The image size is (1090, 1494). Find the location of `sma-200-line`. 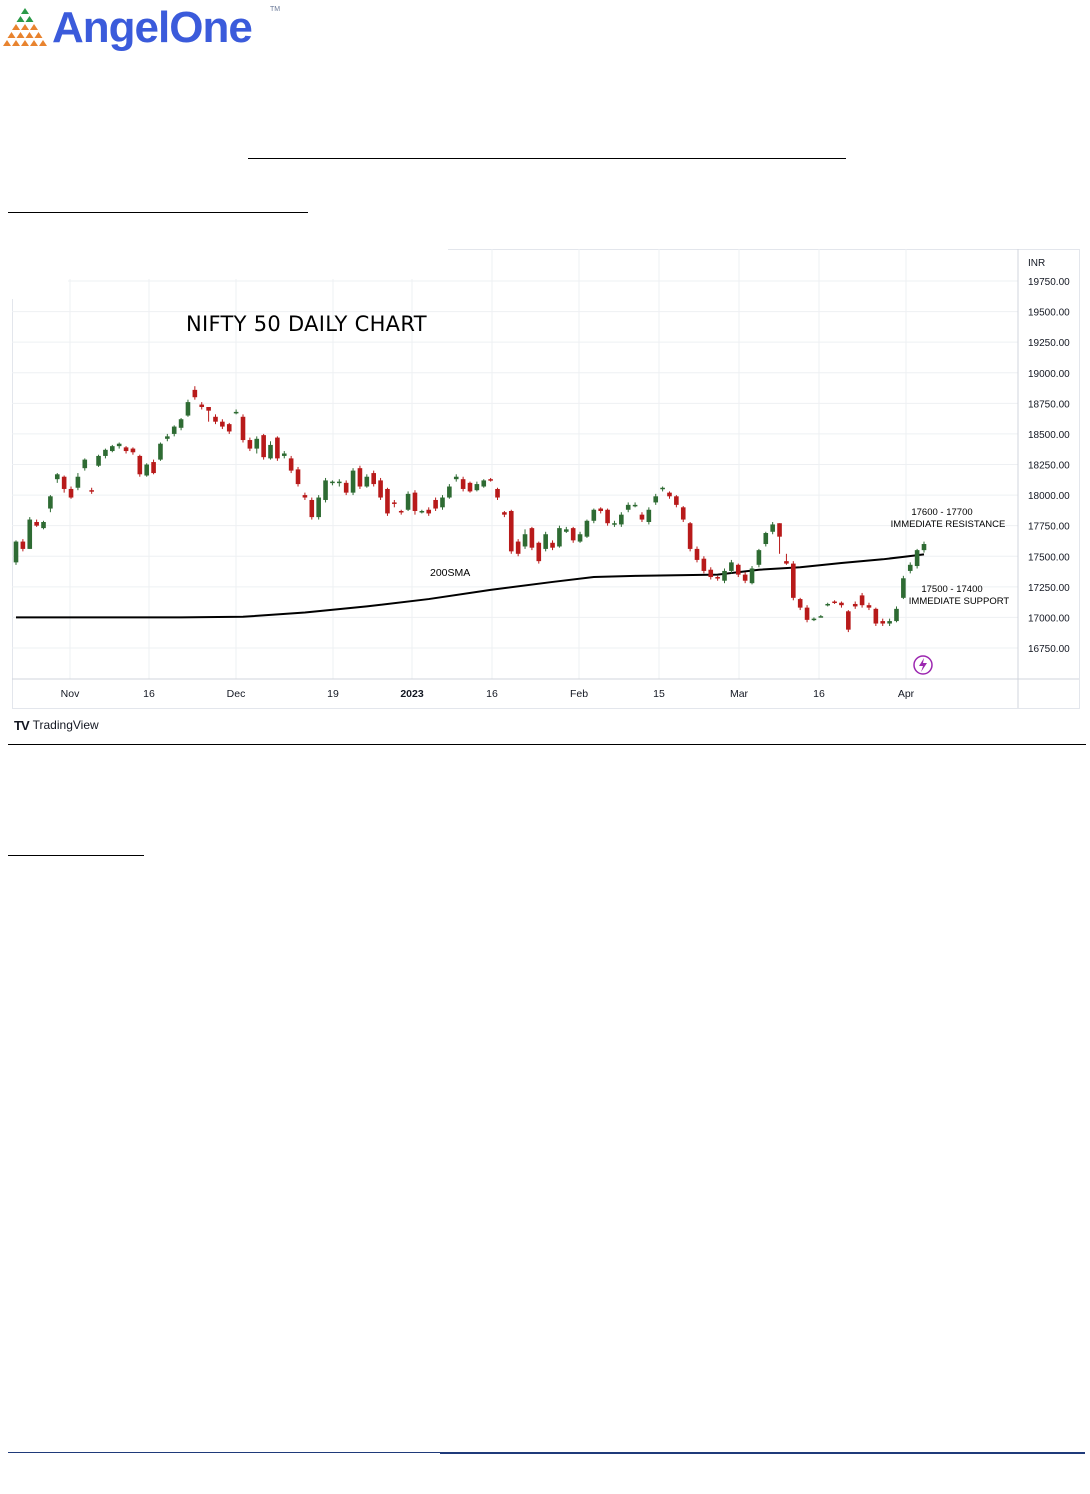

sma-200-line is located at coordinates (470, 586).